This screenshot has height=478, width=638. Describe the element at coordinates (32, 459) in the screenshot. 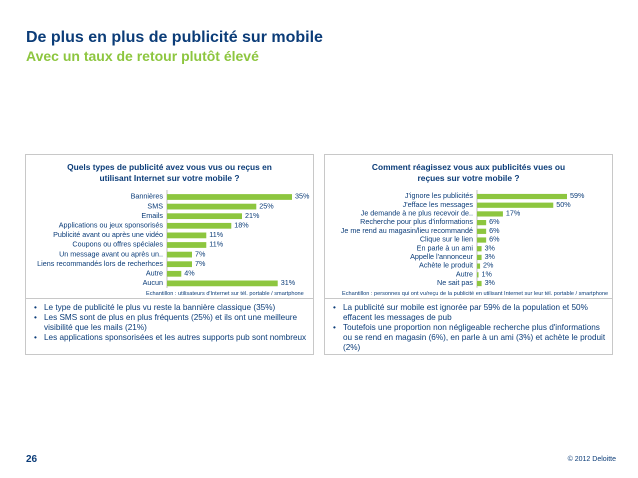

I see `page-number: 26` at that location.